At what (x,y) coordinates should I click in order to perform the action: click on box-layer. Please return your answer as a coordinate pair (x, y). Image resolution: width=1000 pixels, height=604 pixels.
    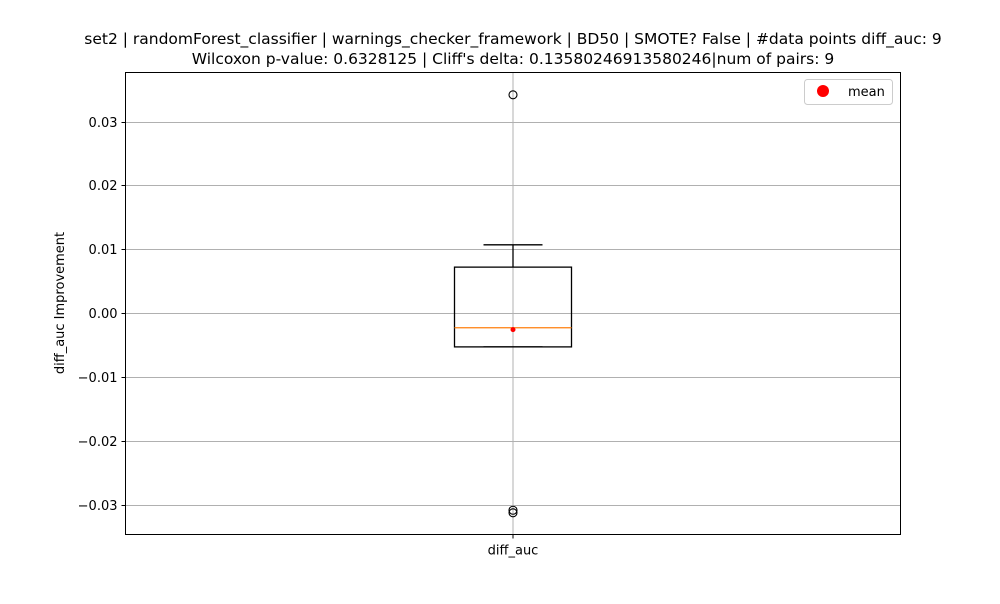
    Looking at the image, I should click on (513, 304).